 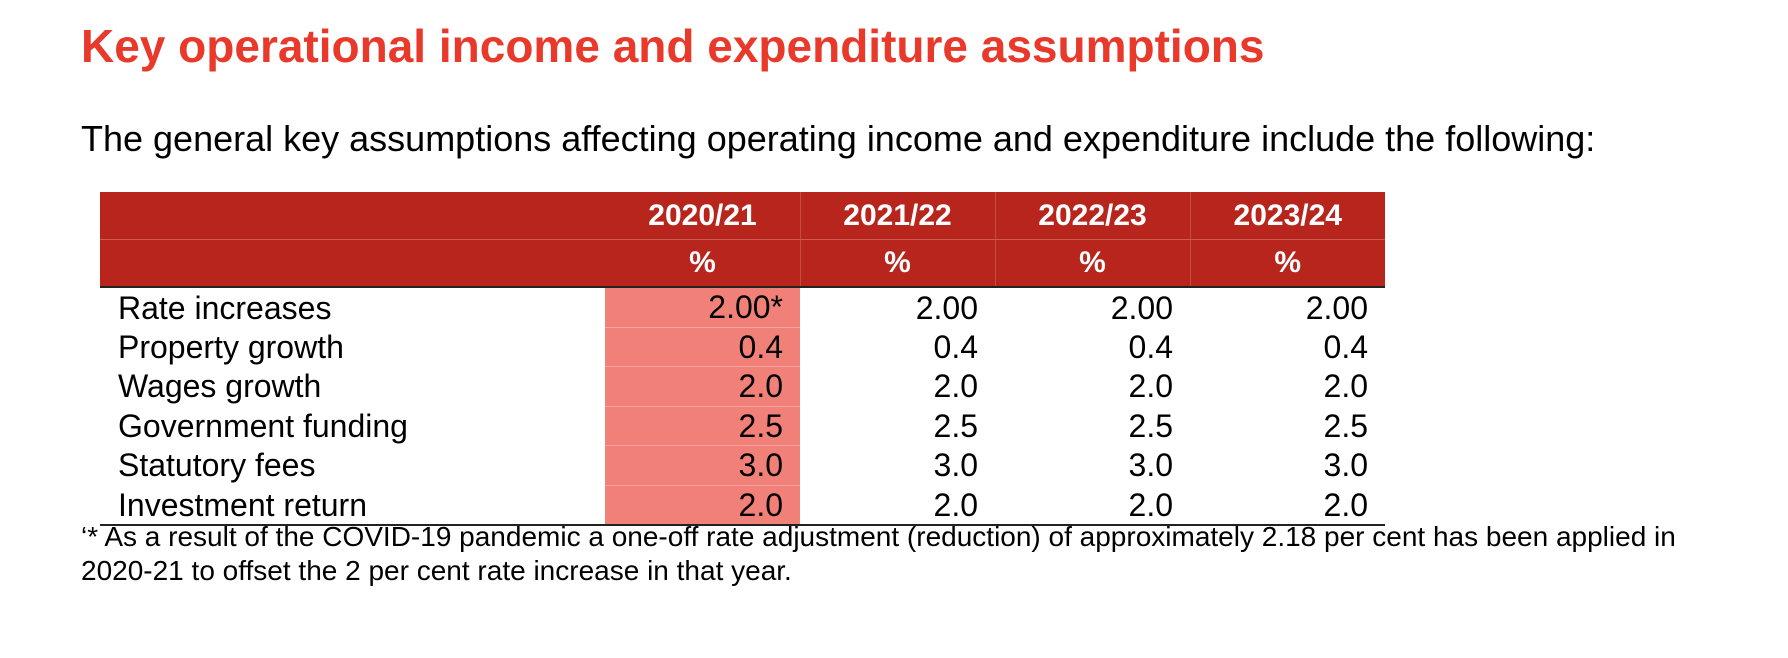 I want to click on table-row: Investment return 2.0 2.0 2.0 2.0, so click(x=742, y=505).